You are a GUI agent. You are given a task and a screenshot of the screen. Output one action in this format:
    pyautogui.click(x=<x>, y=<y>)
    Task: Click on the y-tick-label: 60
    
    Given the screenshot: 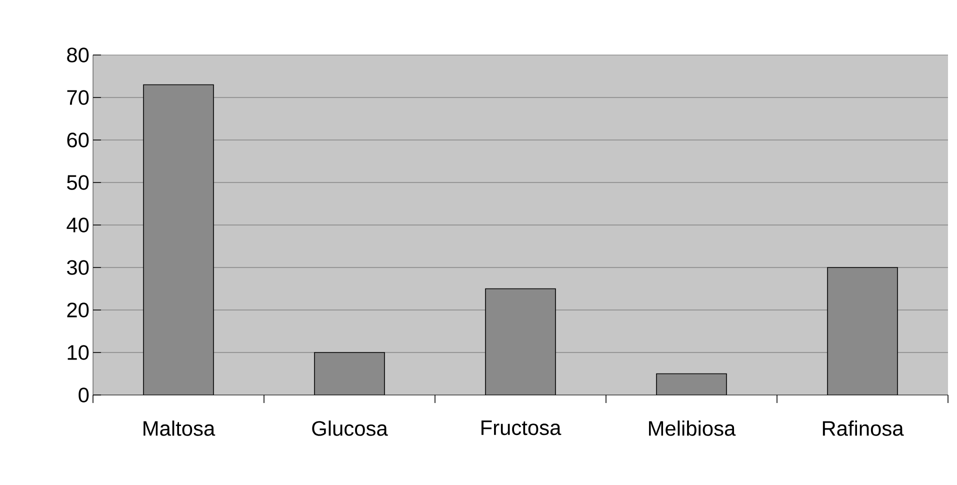 What is the action you would take?
    pyautogui.click(x=78, y=140)
    